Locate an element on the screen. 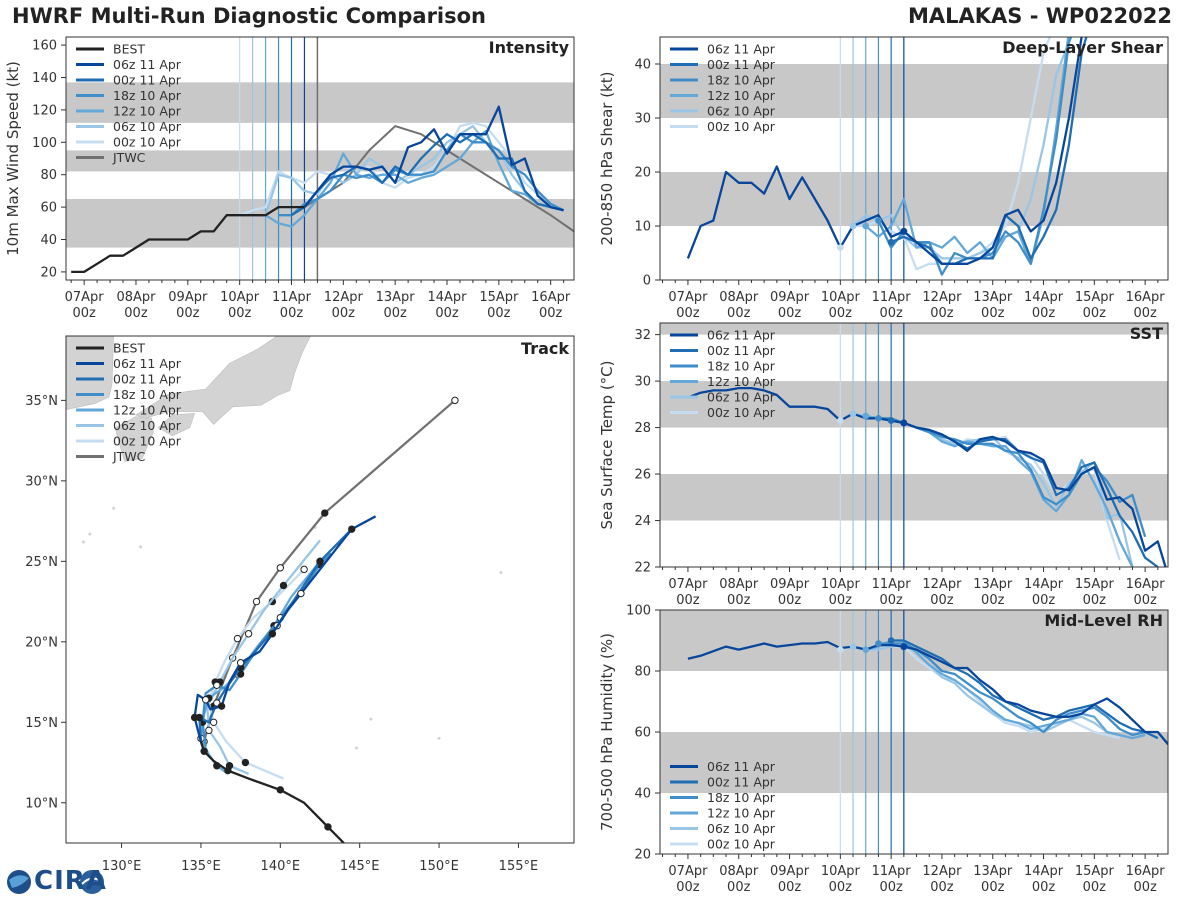  intensity-legend-label: 12z 10 Apr is located at coordinates (147, 111).